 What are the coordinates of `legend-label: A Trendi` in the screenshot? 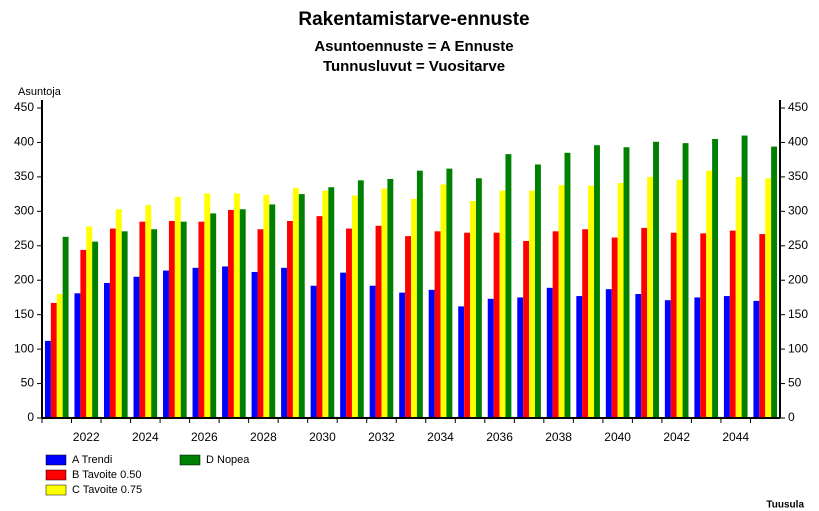 It's located at (92, 460).